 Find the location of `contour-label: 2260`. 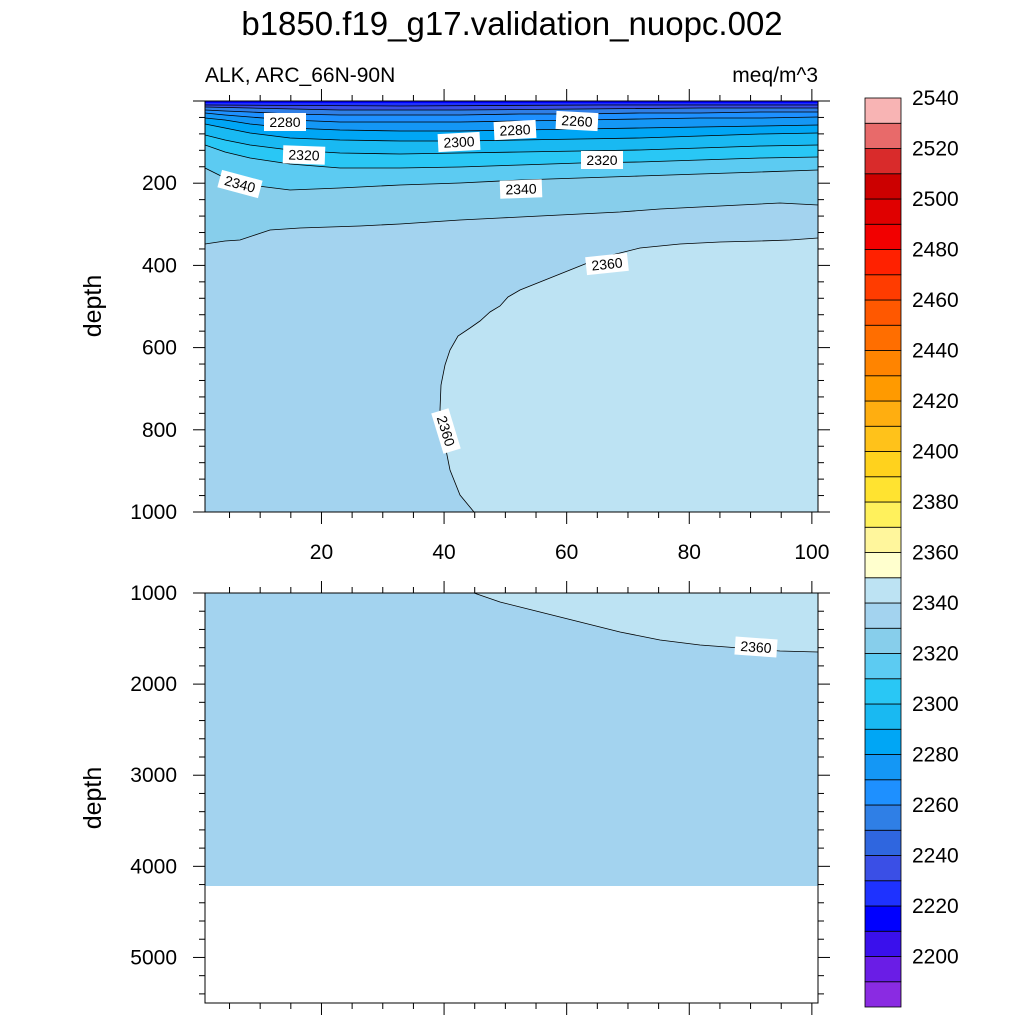

contour-label: 2260 is located at coordinates (577, 121).